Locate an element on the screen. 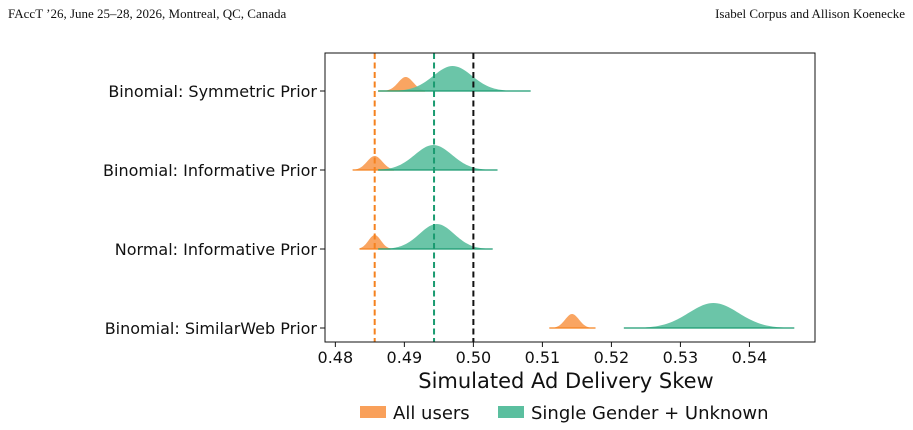  x-tick-label: 0.50 is located at coordinates (474, 357).